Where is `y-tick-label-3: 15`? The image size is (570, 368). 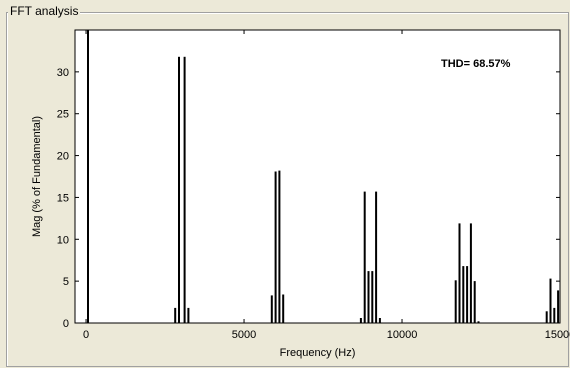 y-tick-label-3: 15 is located at coordinates (63, 198).